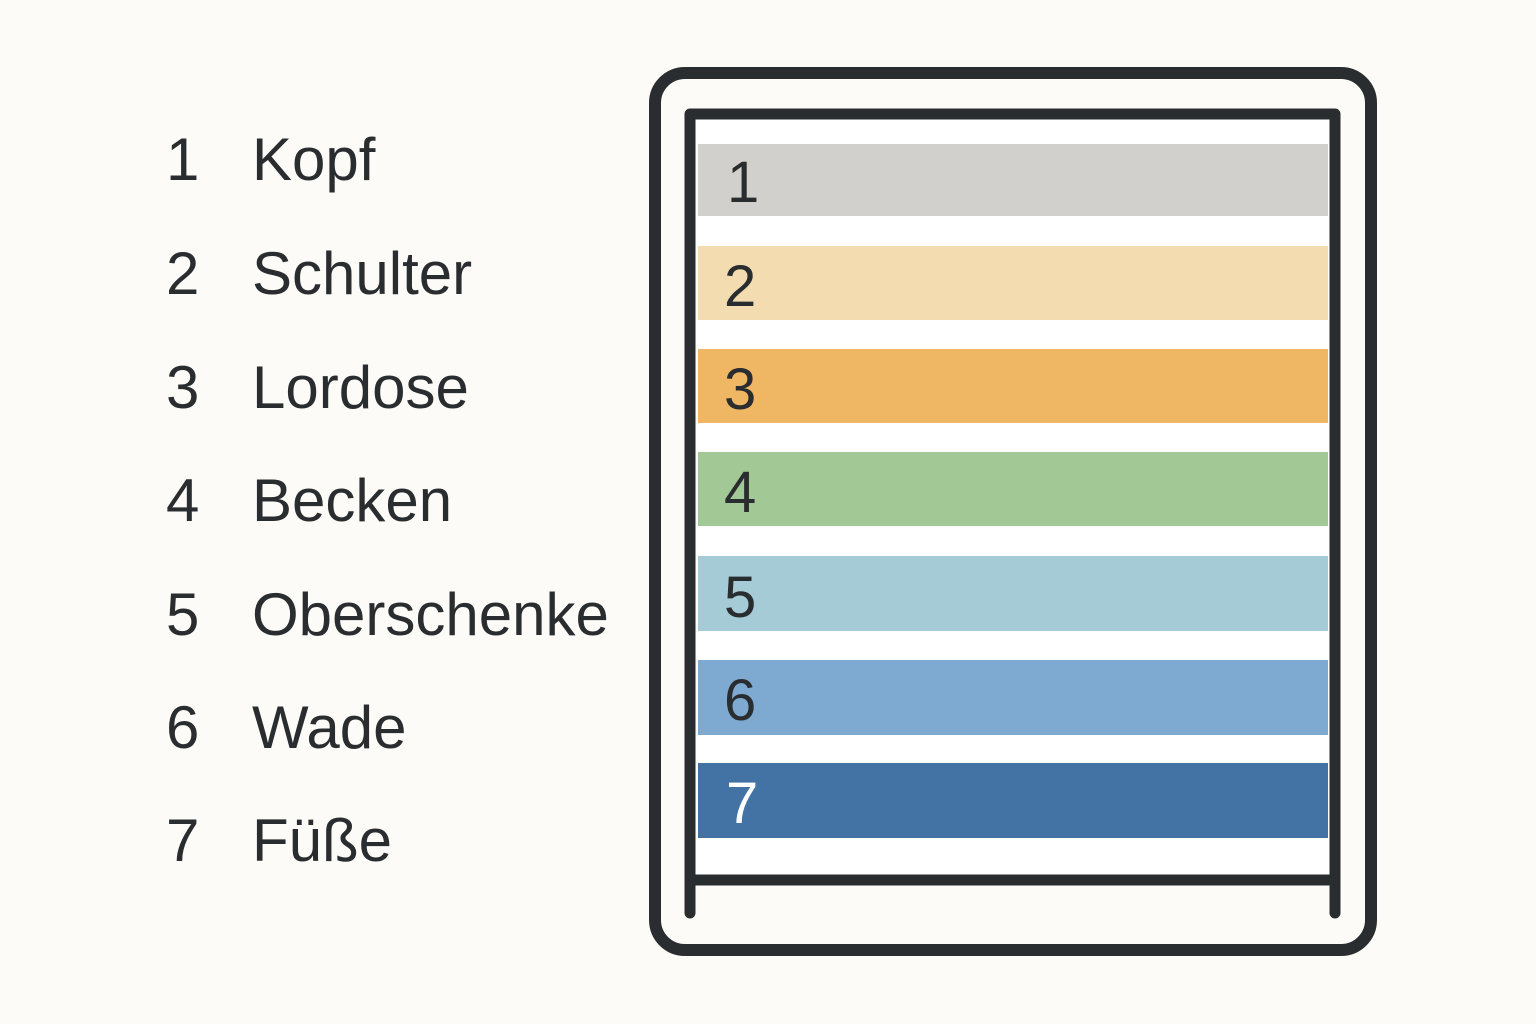 The width and height of the screenshot is (1536, 1024). Describe the element at coordinates (183, 273) in the screenshot. I see `legend-number: 2` at that location.